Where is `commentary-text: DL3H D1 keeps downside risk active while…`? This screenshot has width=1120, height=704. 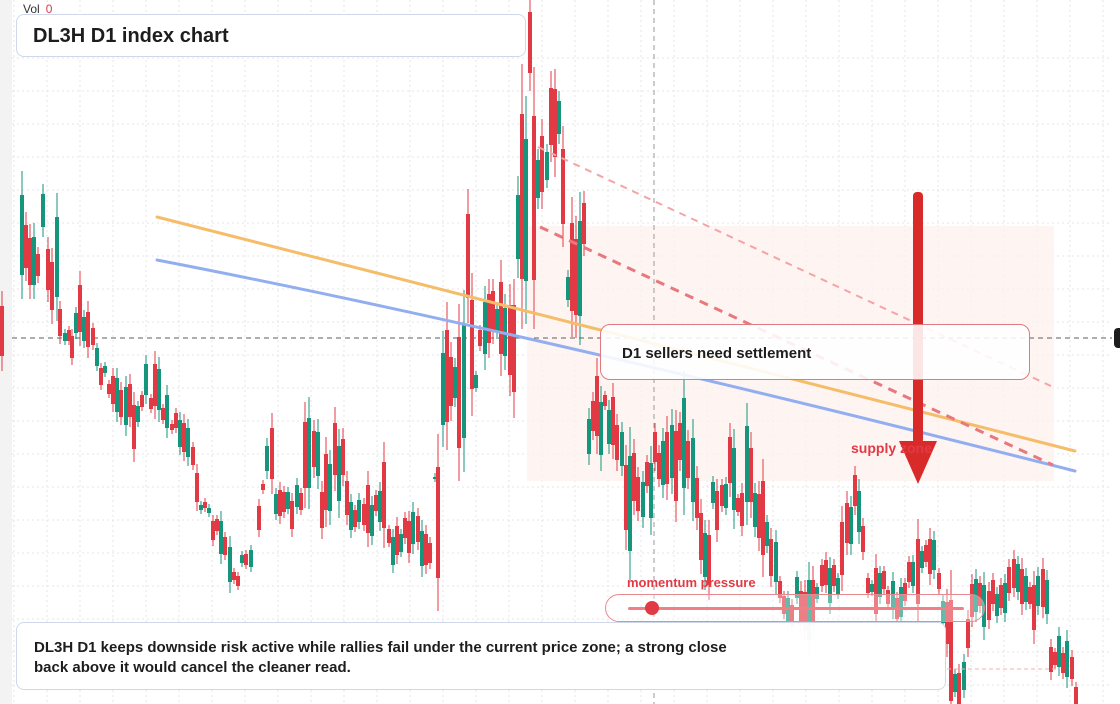
commentary-text: DL3H D1 keeps downside risk active while… is located at coordinates (380, 657).